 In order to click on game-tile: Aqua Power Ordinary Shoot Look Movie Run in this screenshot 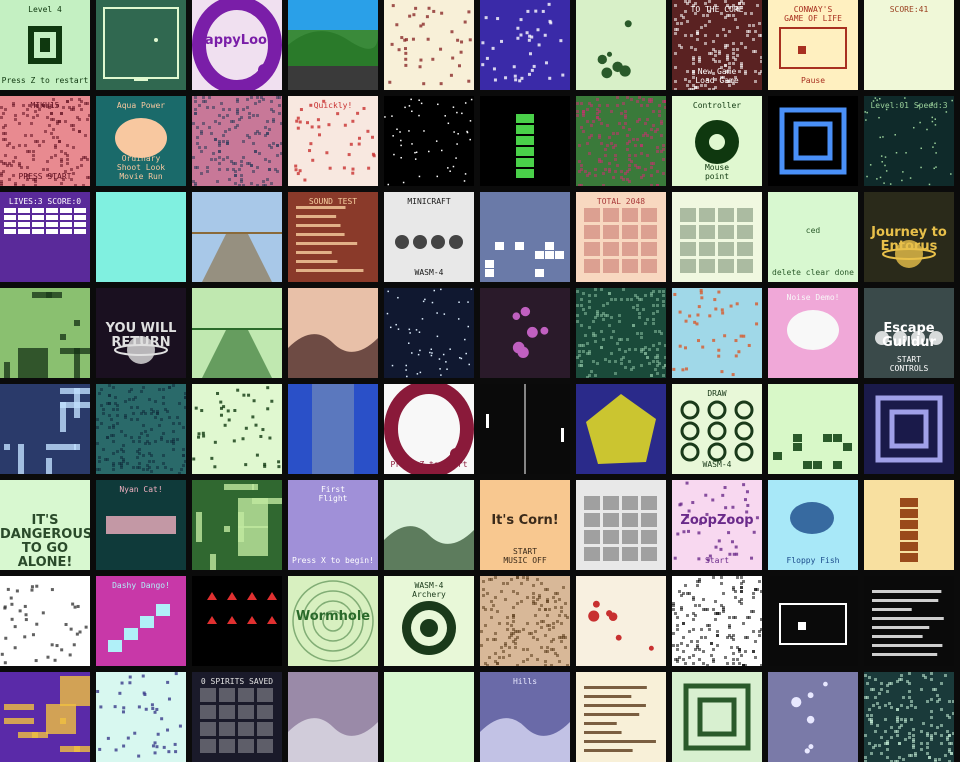, I will do `click(141, 141)`.